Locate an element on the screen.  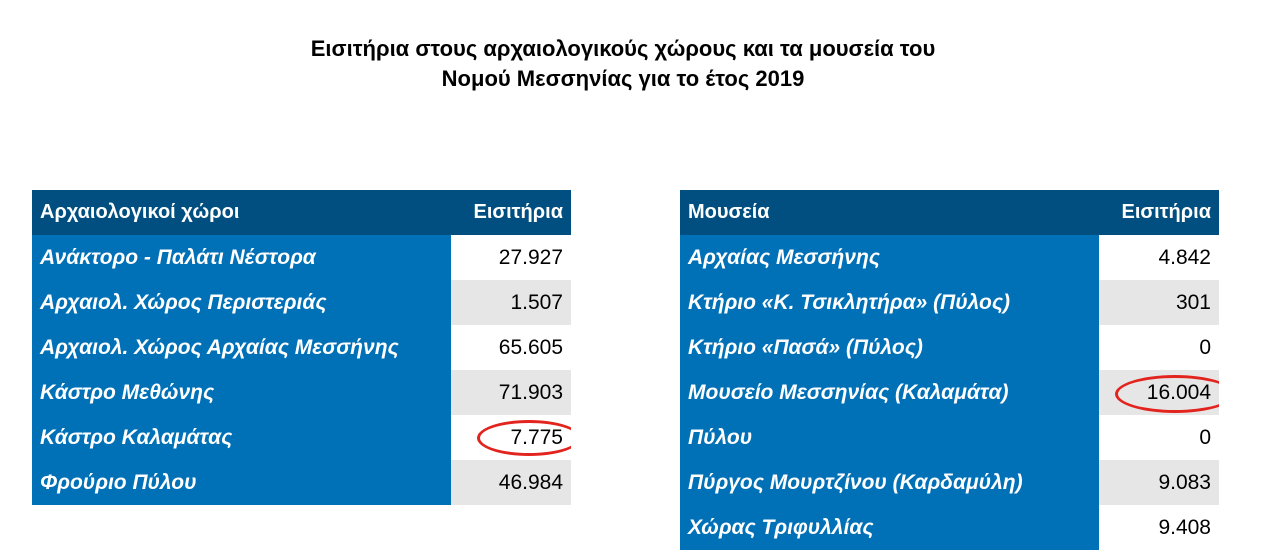
site-name: Κάστρο Μεθώνης is located at coordinates (241, 392).